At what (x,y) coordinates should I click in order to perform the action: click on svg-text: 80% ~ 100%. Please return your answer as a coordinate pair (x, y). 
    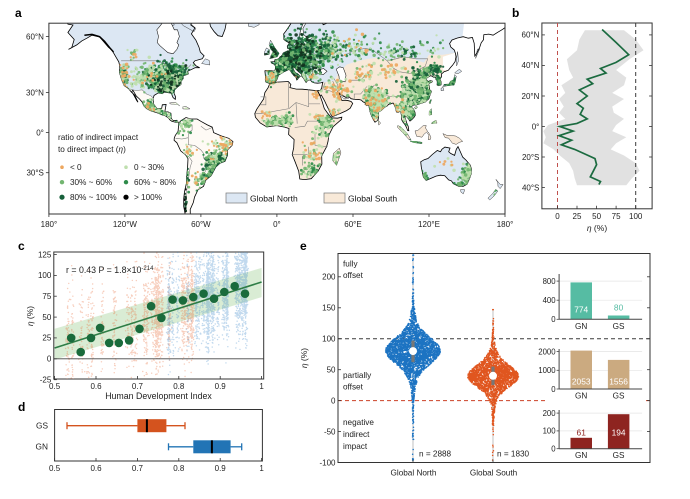
    Looking at the image, I should click on (93, 197).